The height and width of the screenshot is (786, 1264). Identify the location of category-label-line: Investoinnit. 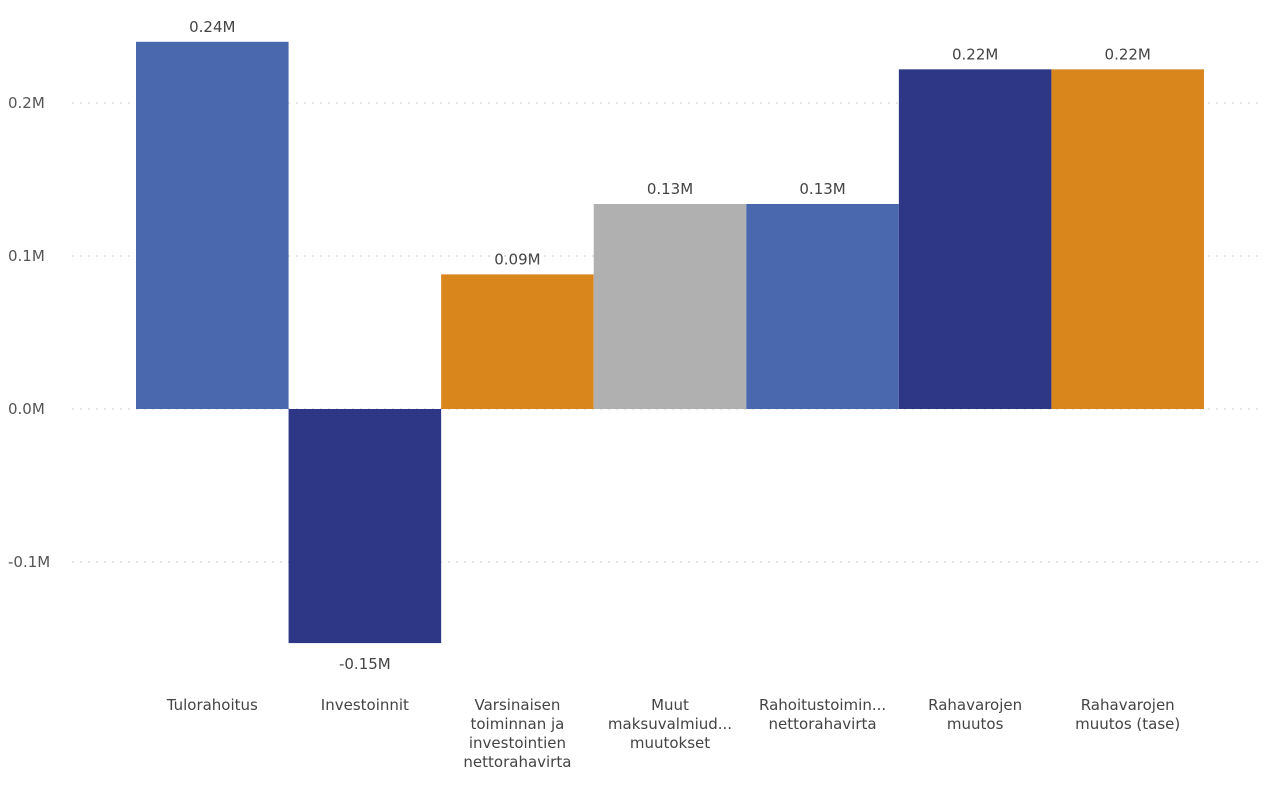
(365, 705).